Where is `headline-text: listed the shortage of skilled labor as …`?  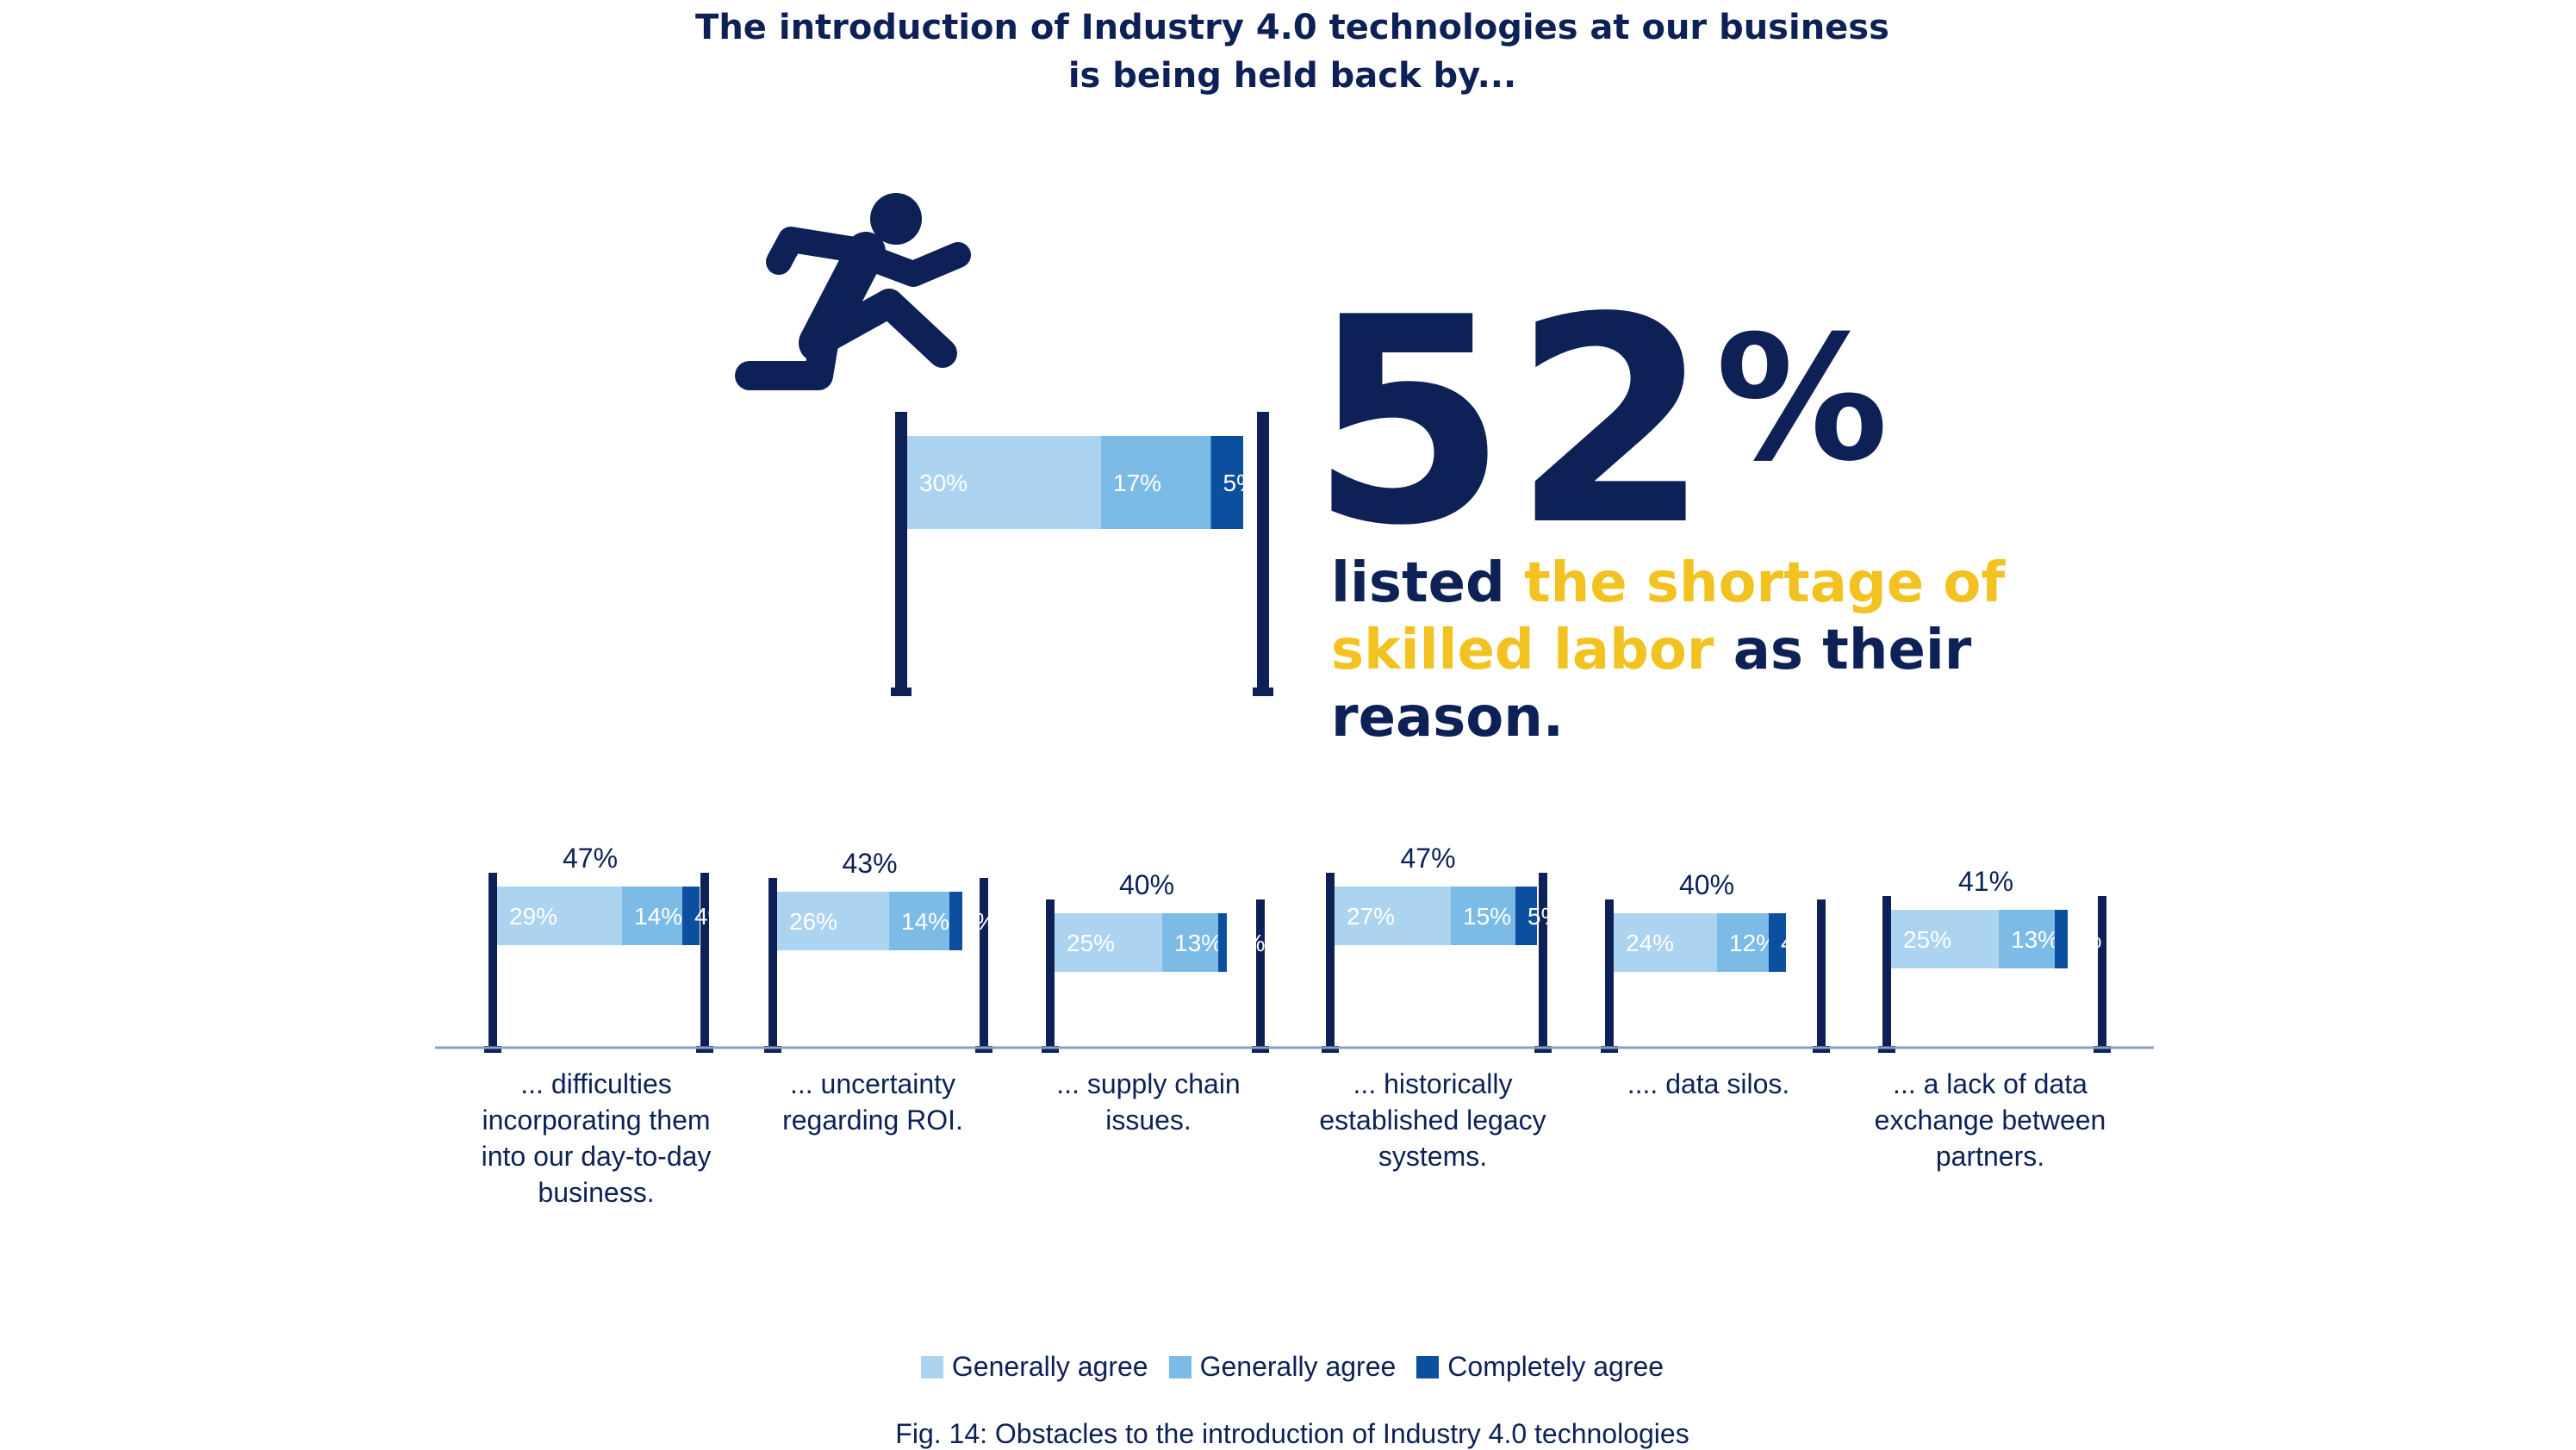 headline-text: listed the shortage of skilled labor as … is located at coordinates (1762, 650).